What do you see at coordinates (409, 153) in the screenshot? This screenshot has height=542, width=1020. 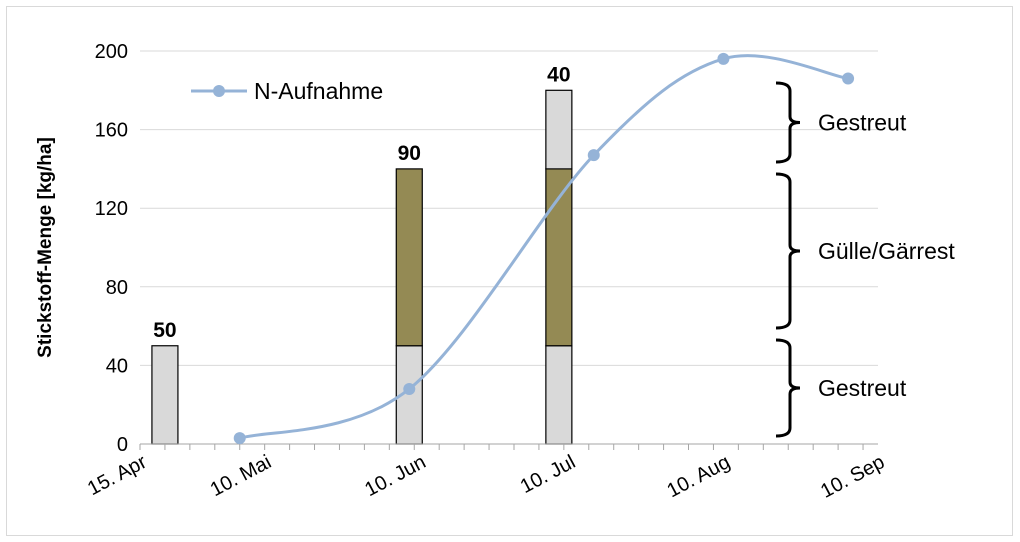 I see `bar-data-label: 90` at bounding box center [409, 153].